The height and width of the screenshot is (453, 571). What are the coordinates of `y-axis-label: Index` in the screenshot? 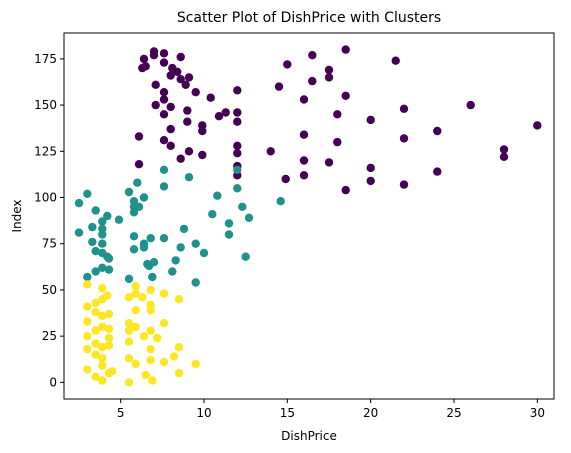 It's located at (17, 215).